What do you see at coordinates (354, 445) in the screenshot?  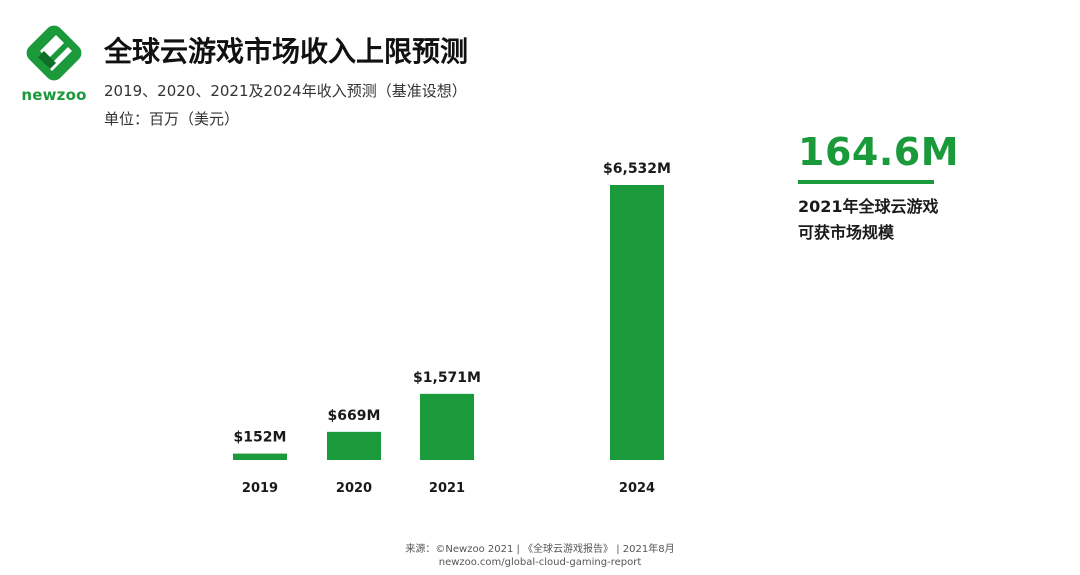 I see `bar-2020` at bounding box center [354, 445].